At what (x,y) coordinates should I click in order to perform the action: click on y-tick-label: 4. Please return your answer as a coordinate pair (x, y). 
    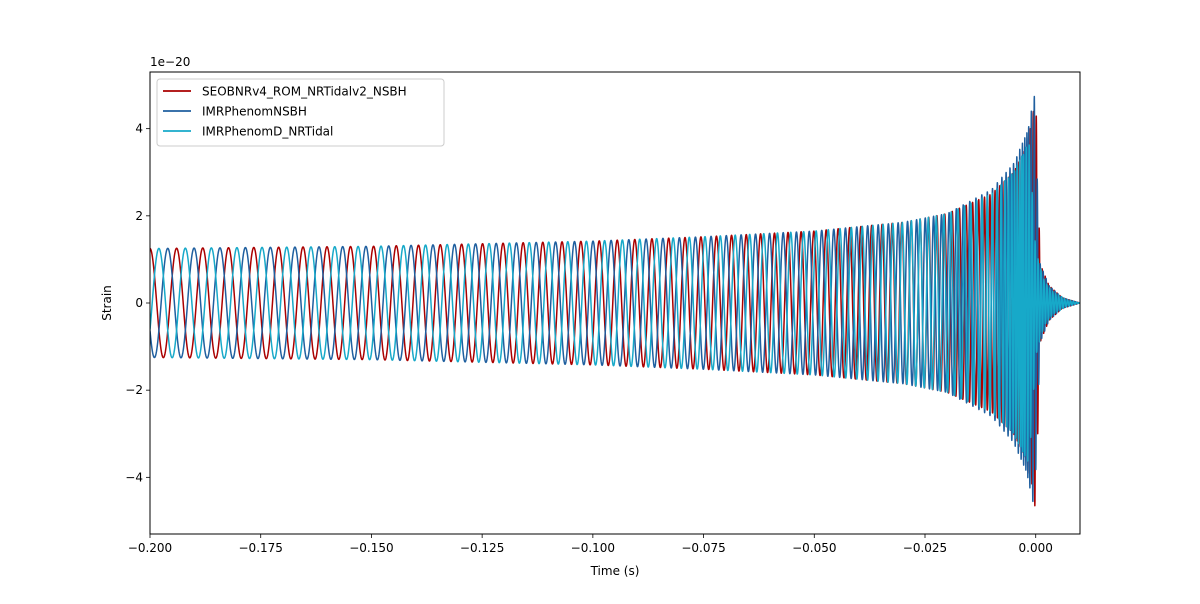
    Looking at the image, I should click on (139, 129).